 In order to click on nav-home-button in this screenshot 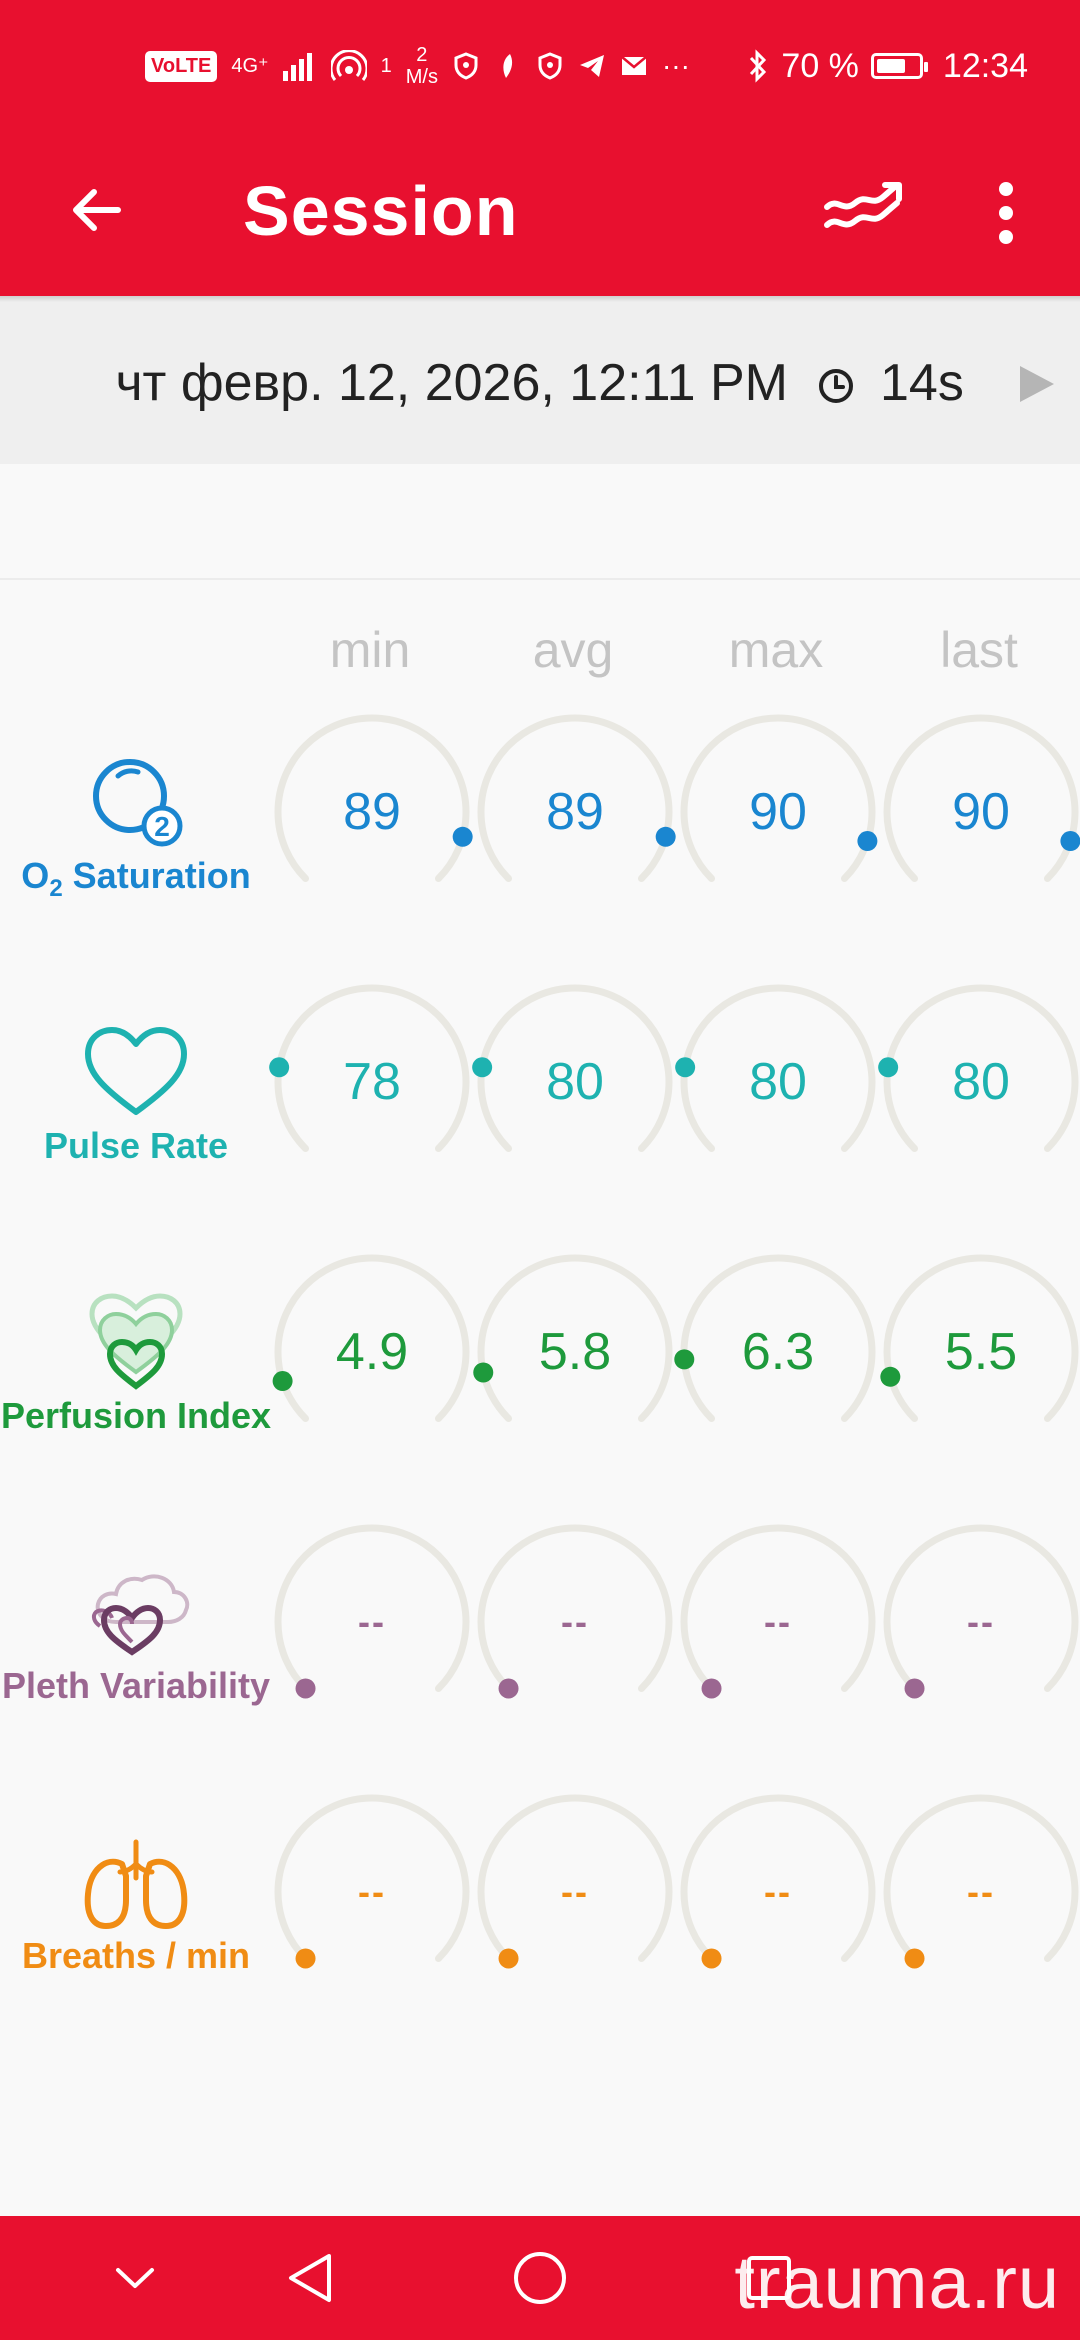, I will do `click(540, 2278)`.